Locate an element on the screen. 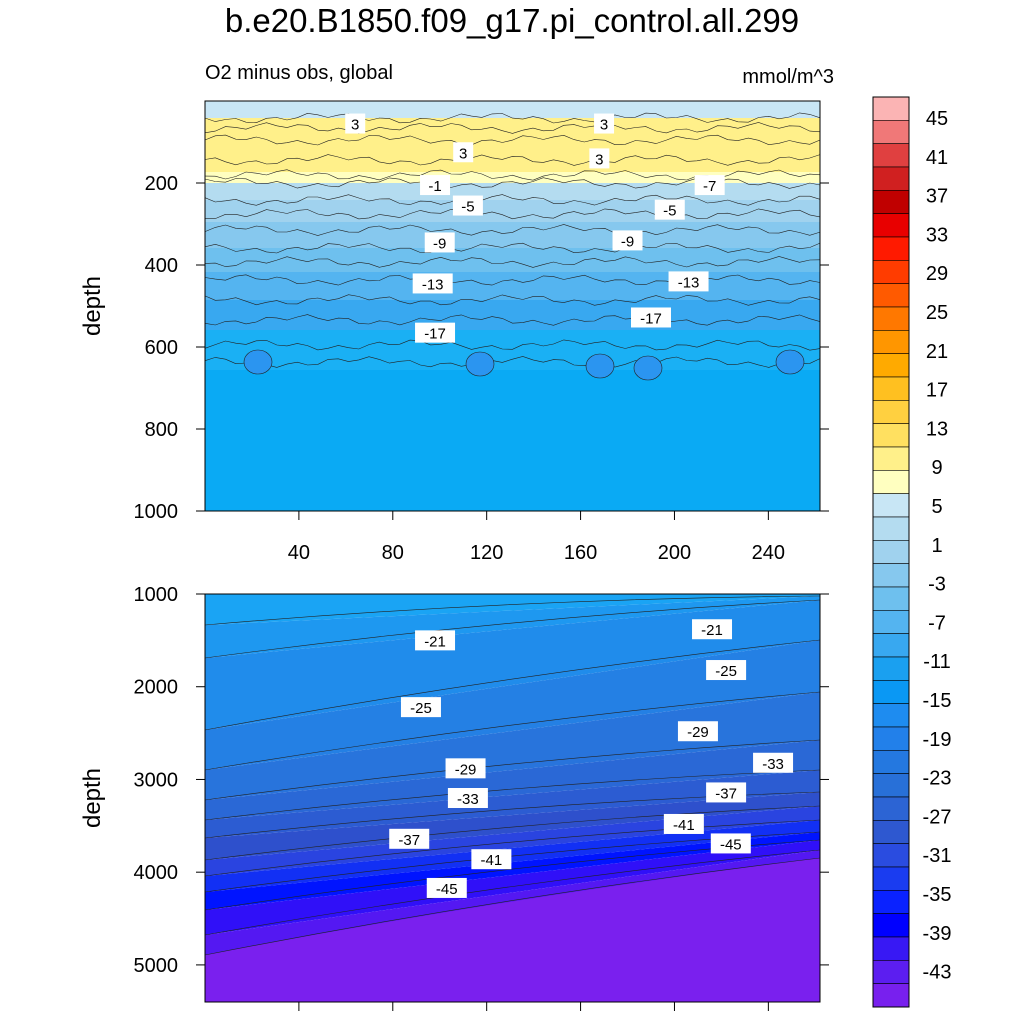  lower-contour-label-13: -45 is located at coordinates (731, 844).